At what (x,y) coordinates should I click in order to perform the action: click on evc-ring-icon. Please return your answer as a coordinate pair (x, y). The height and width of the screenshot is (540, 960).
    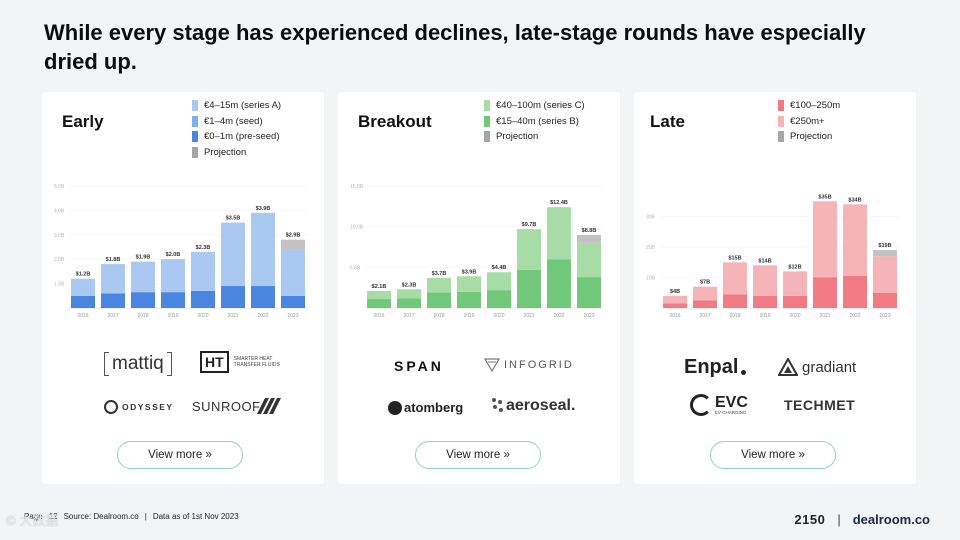
    Looking at the image, I should click on (701, 405).